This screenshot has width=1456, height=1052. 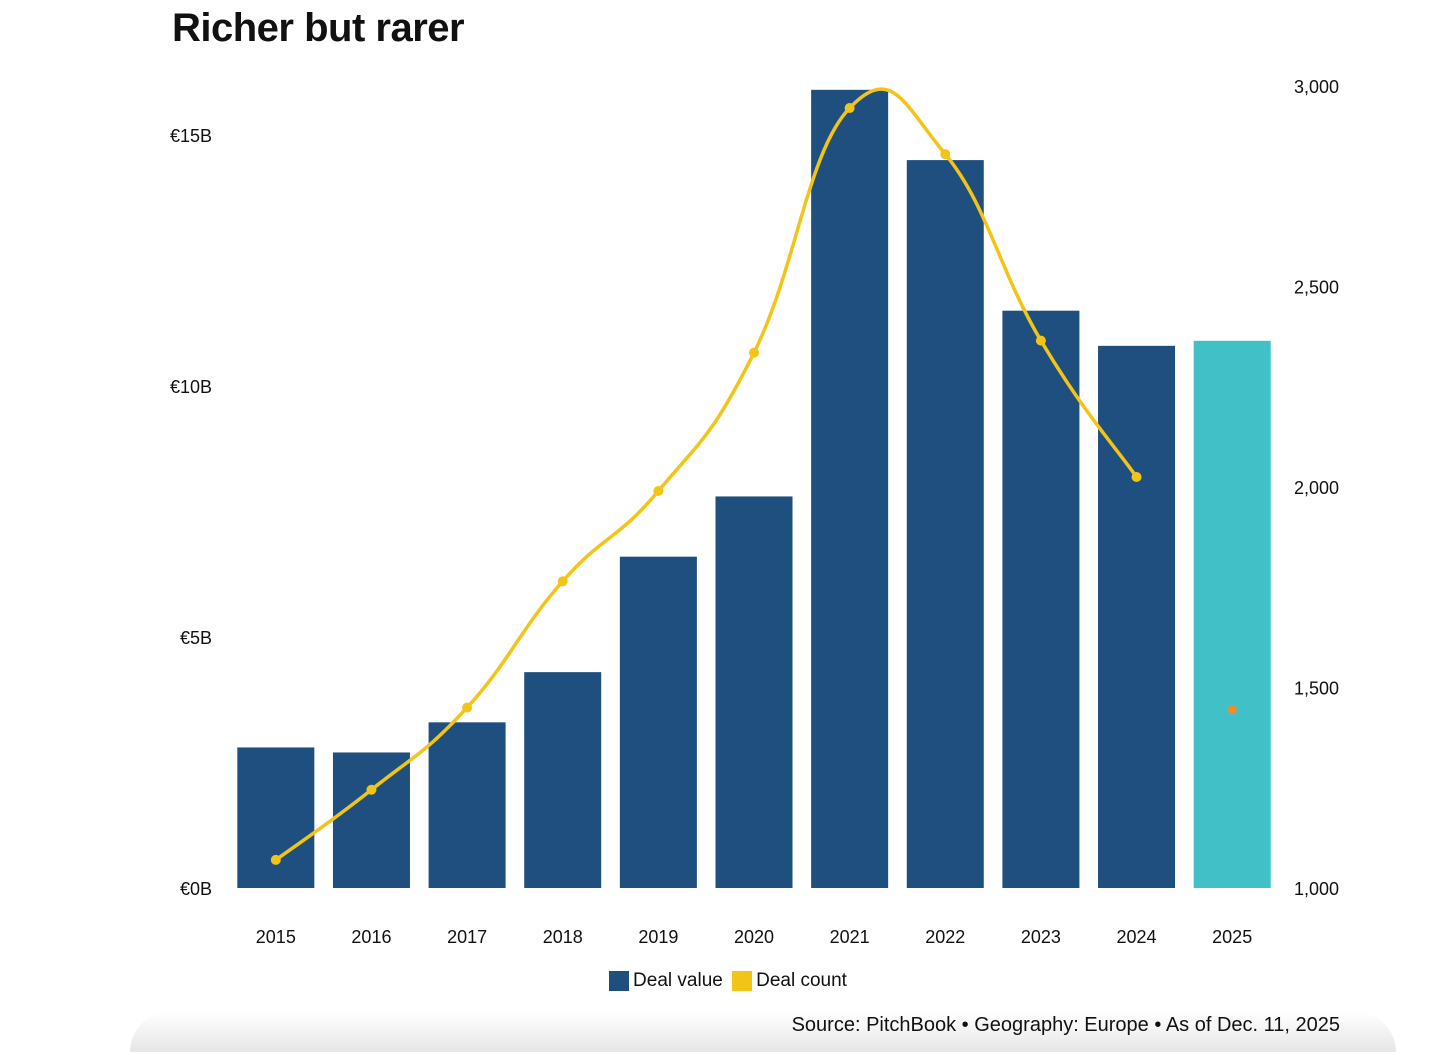 What do you see at coordinates (191, 512) in the screenshot?
I see `left-axis-ticks: €0B €5B €10B €15B` at bounding box center [191, 512].